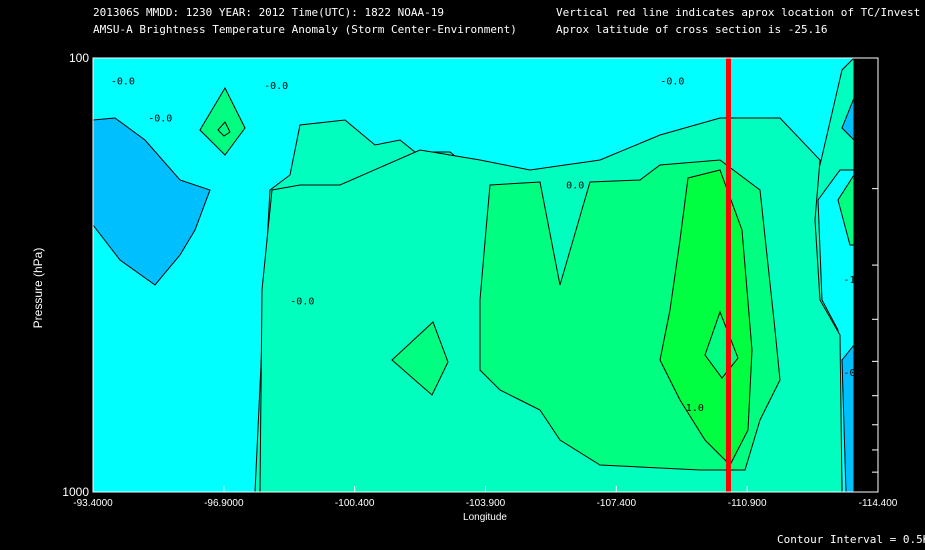 This screenshot has width=925, height=550. I want to click on x-tick-label: -93.4000, so click(93, 503).